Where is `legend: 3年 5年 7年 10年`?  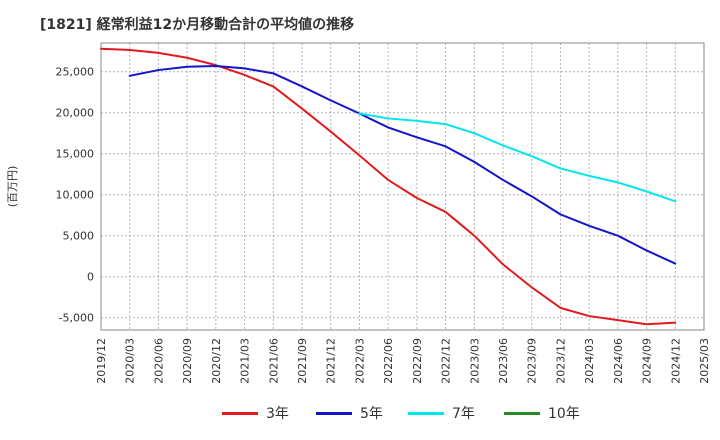
legend: 3年 5年 7年 10年 is located at coordinates (360, 415).